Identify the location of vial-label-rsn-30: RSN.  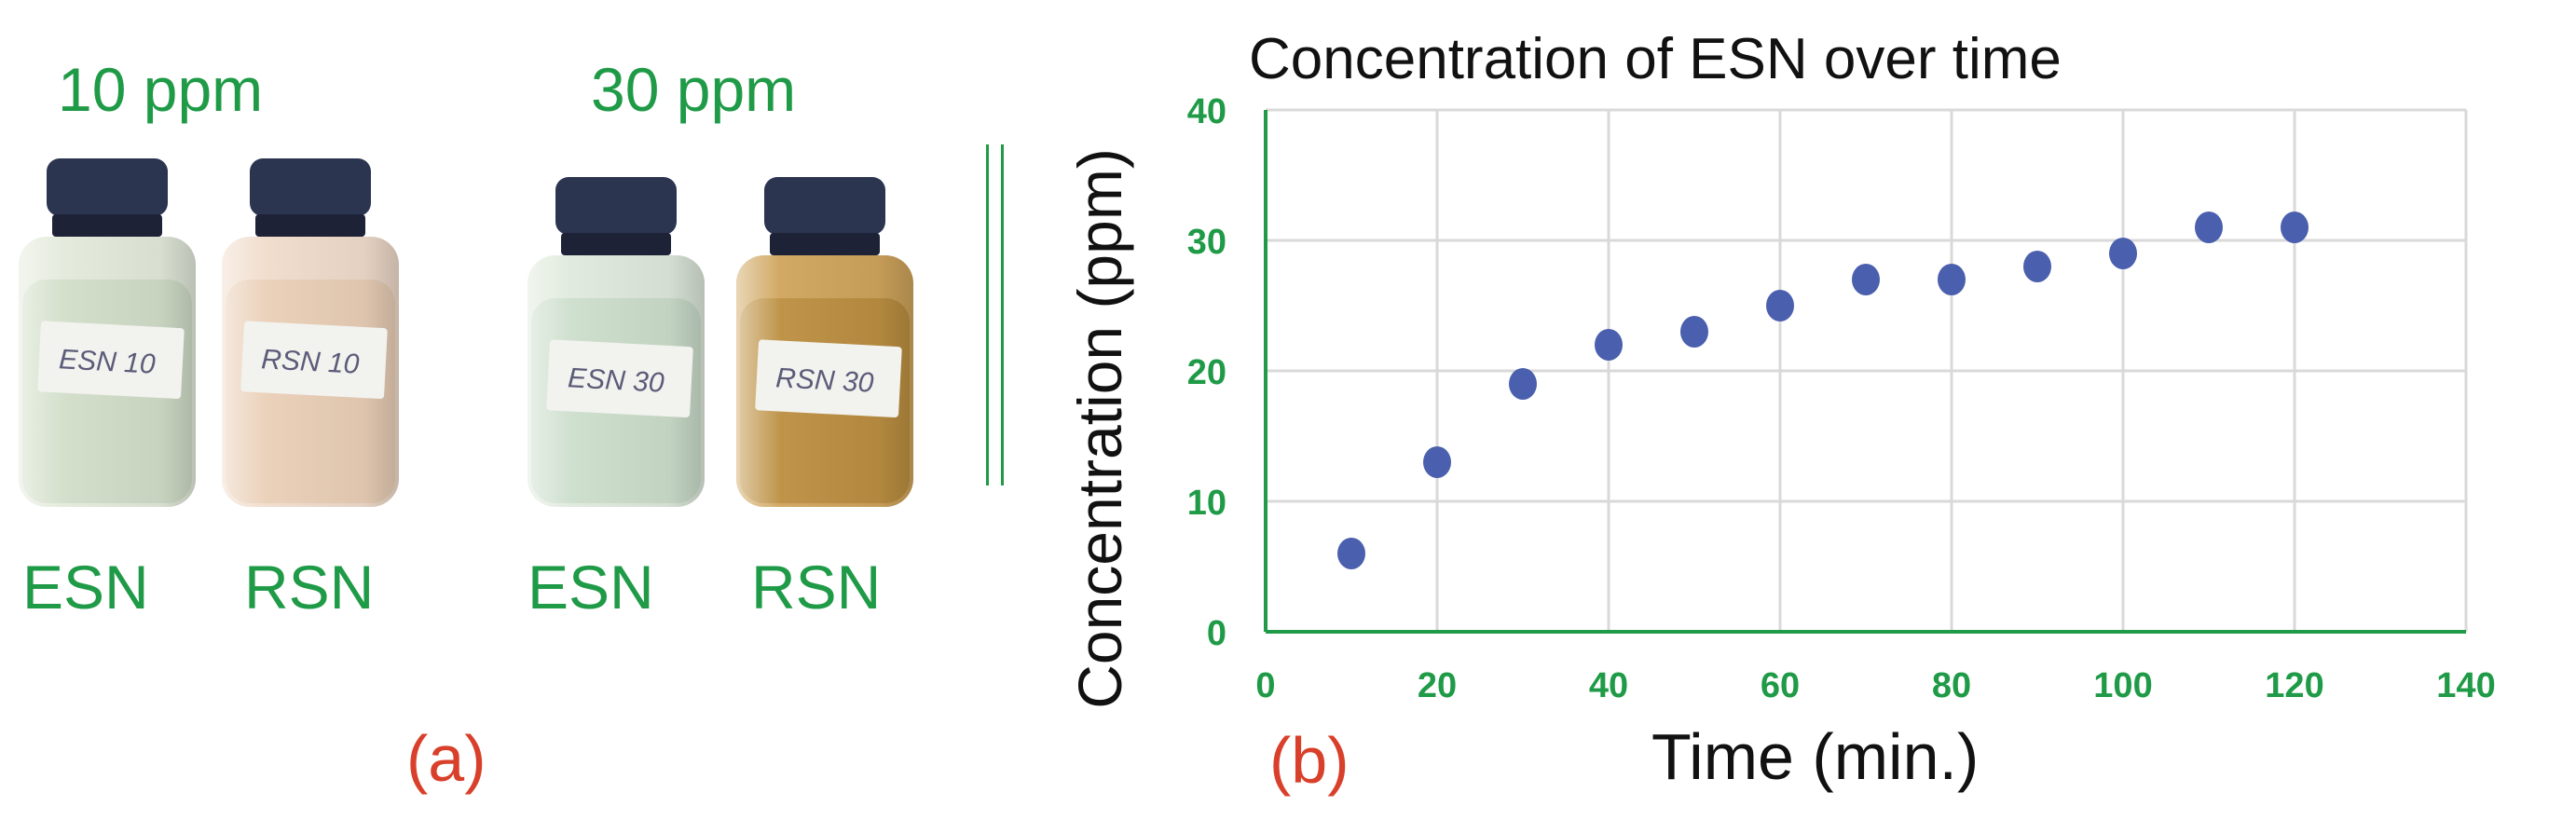
(816, 587).